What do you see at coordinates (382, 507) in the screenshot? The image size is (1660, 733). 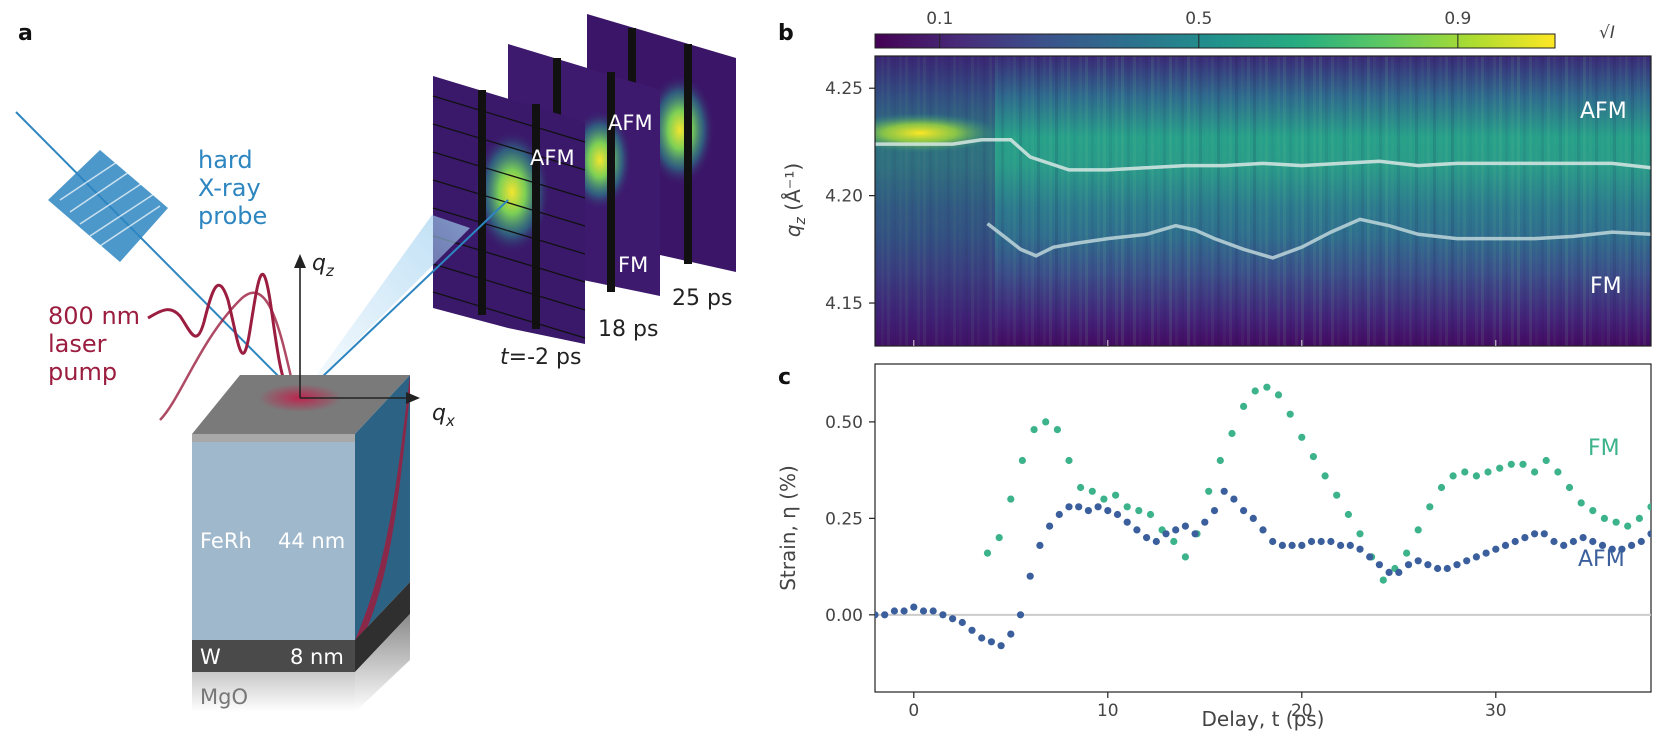 I see `ferh-layer-side` at bounding box center [382, 507].